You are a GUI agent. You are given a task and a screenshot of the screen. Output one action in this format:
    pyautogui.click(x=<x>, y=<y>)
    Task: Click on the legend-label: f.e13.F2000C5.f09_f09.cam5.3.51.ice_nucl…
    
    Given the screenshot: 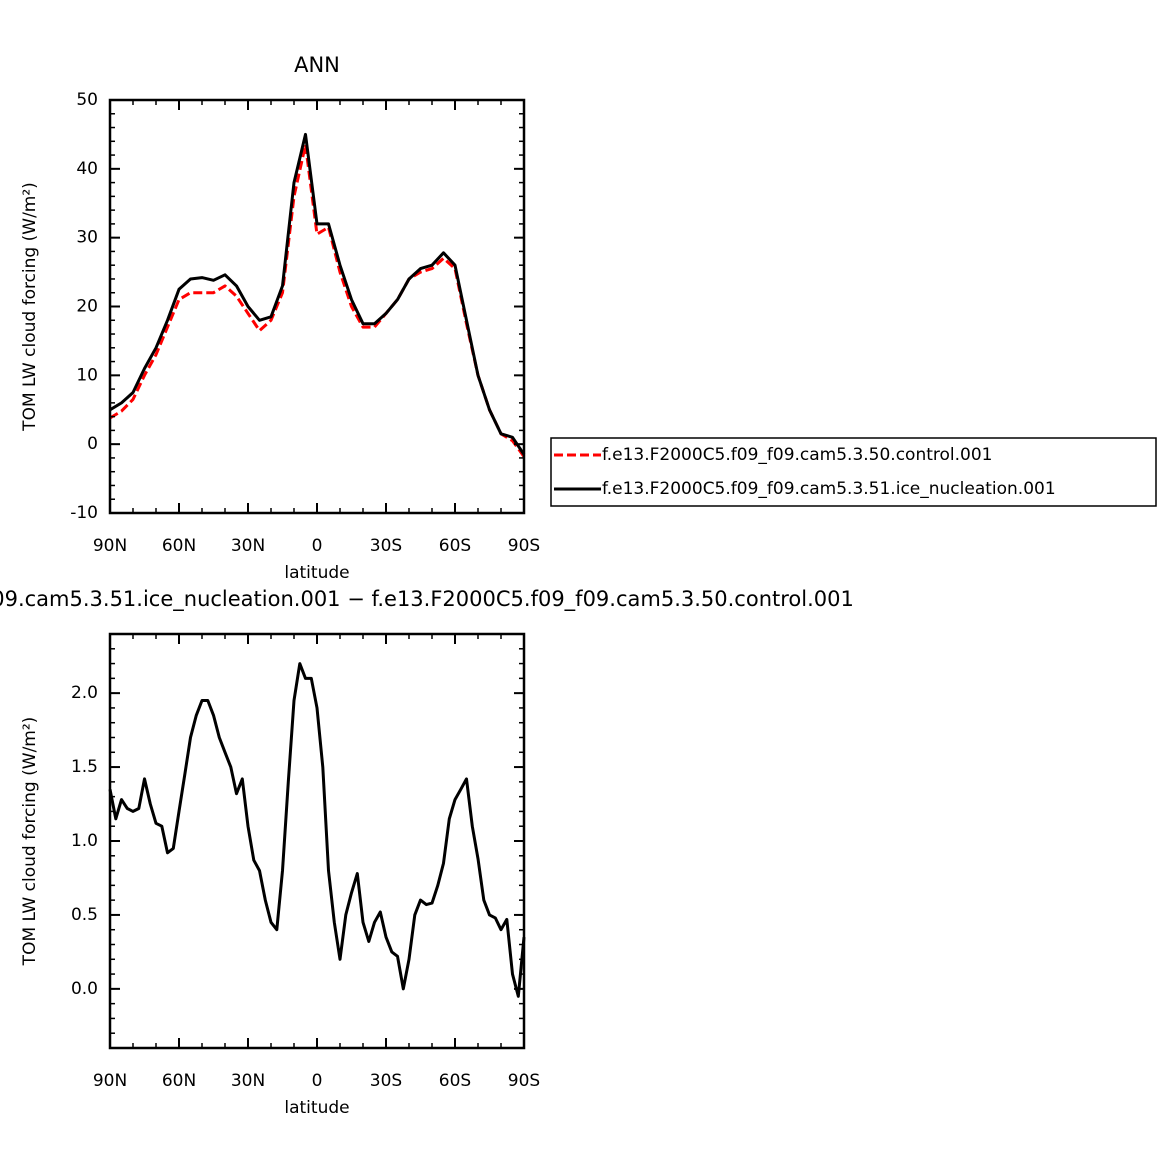 What is the action you would take?
    pyautogui.click(x=829, y=489)
    